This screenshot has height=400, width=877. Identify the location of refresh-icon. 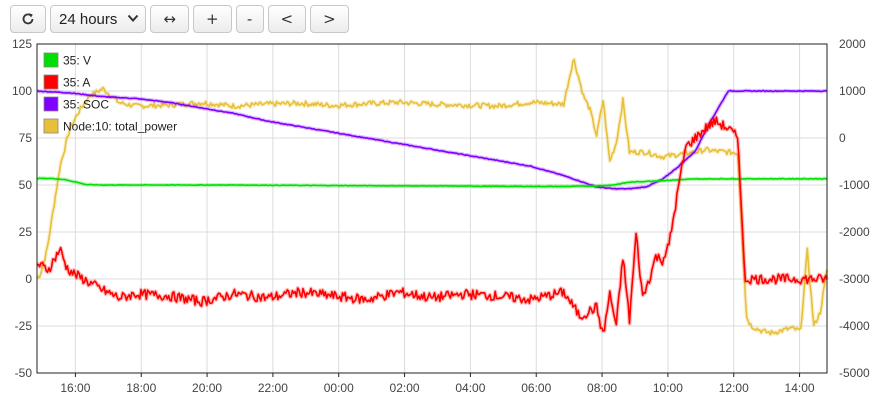
(28, 19).